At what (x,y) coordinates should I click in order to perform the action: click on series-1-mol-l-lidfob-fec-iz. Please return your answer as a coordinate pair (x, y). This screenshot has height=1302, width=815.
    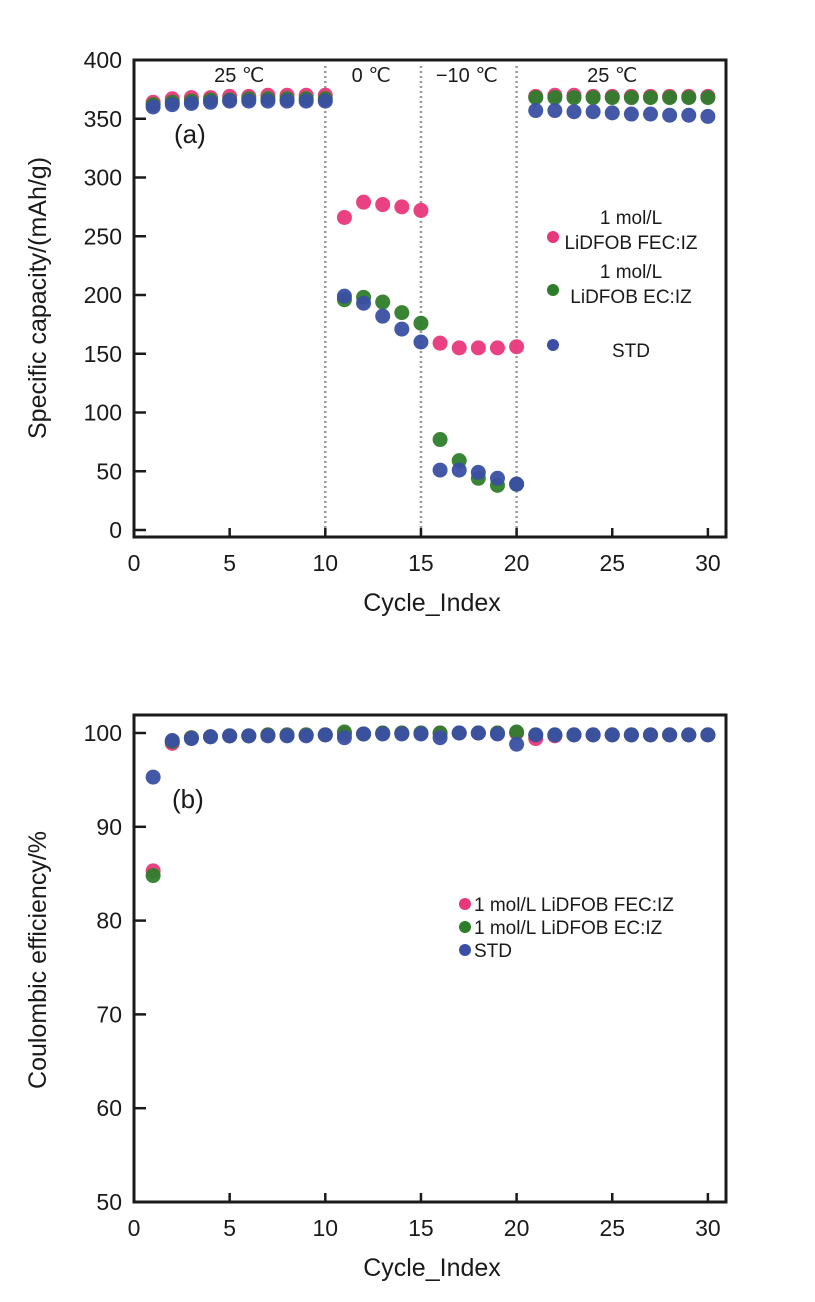
    Looking at the image, I should click on (430, 802).